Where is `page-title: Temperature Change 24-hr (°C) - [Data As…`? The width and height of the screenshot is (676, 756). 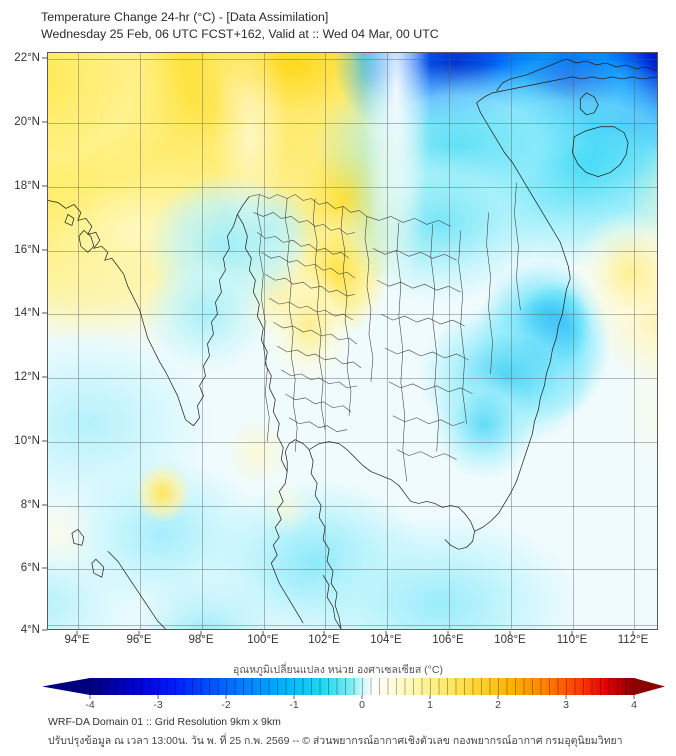 page-title: Temperature Change 24-hr (°C) - [Data As… is located at coordinates (185, 17).